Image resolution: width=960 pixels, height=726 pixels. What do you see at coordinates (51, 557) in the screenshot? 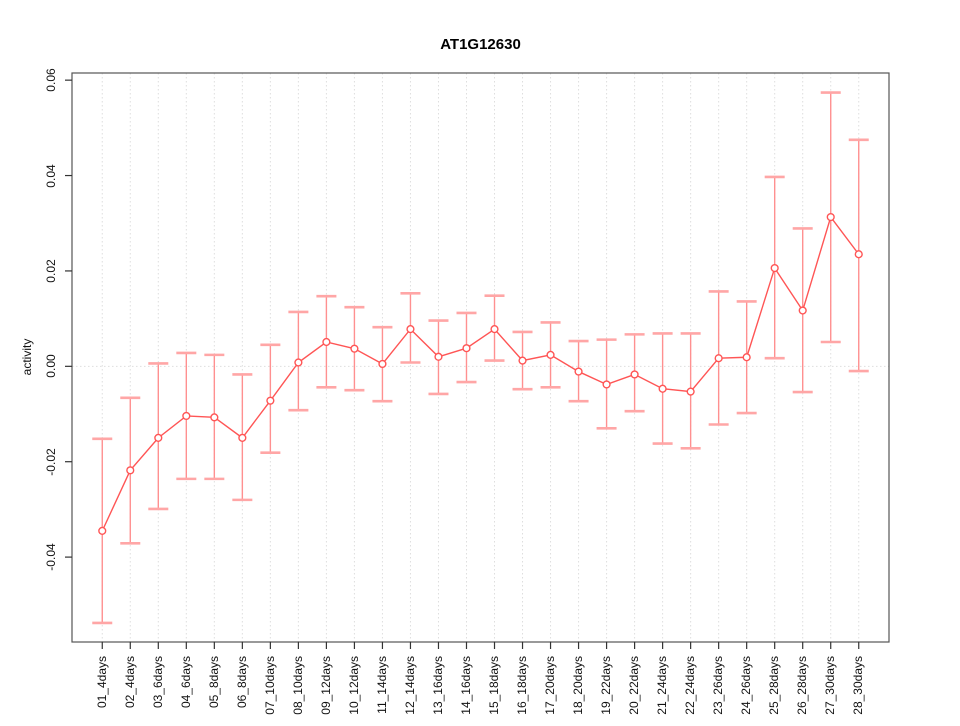
I see `y-tick-label: -0.04` at bounding box center [51, 557].